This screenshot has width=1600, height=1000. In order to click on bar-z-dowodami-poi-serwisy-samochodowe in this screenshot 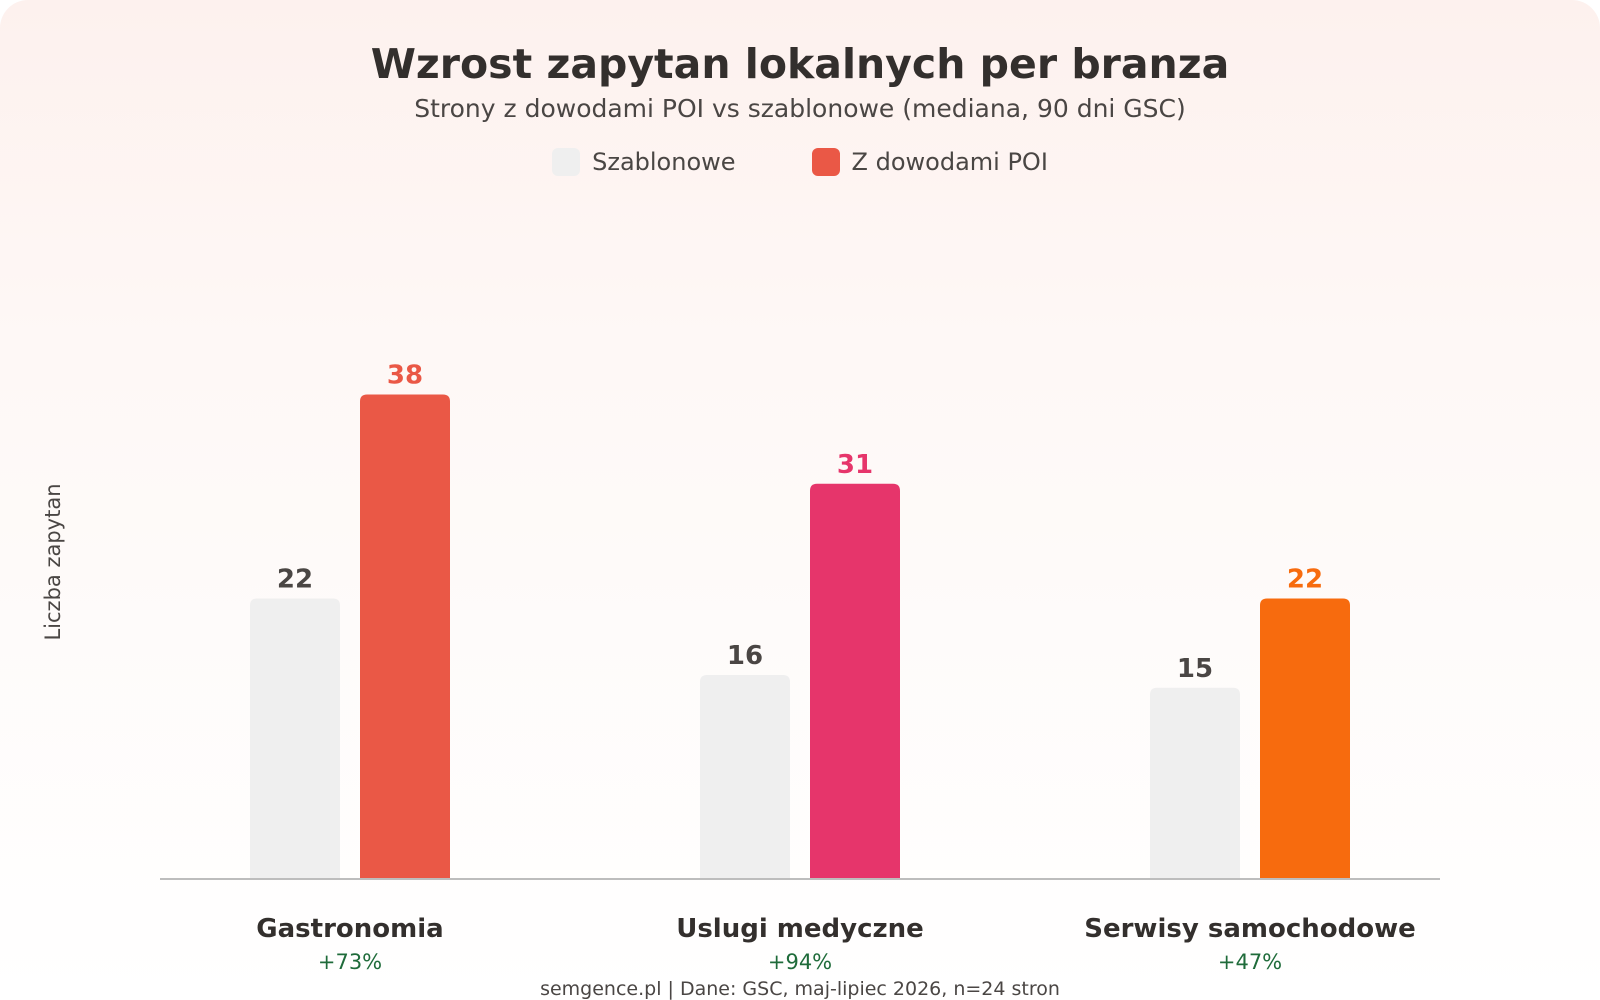, I will do `click(1305, 738)`.